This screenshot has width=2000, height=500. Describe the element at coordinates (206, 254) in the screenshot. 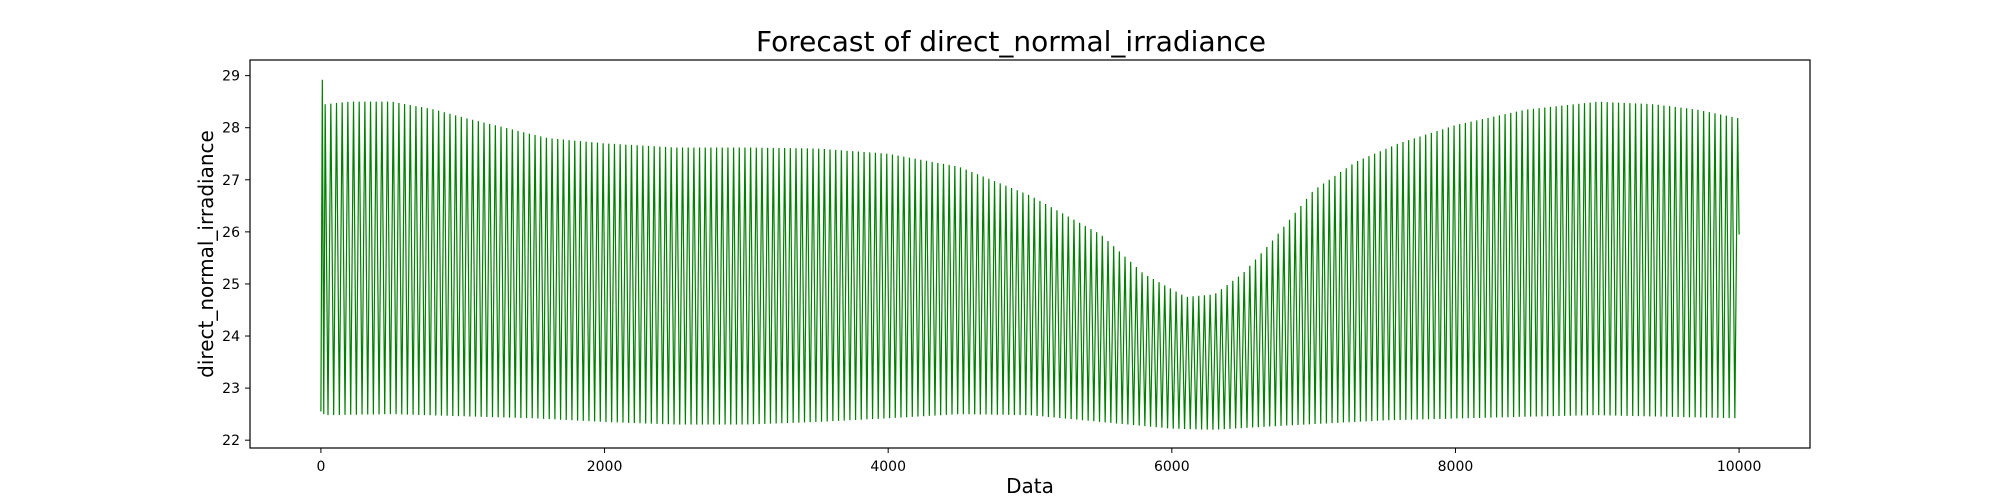

I see `y-axis-label: direct_normal_irradiance` at that location.